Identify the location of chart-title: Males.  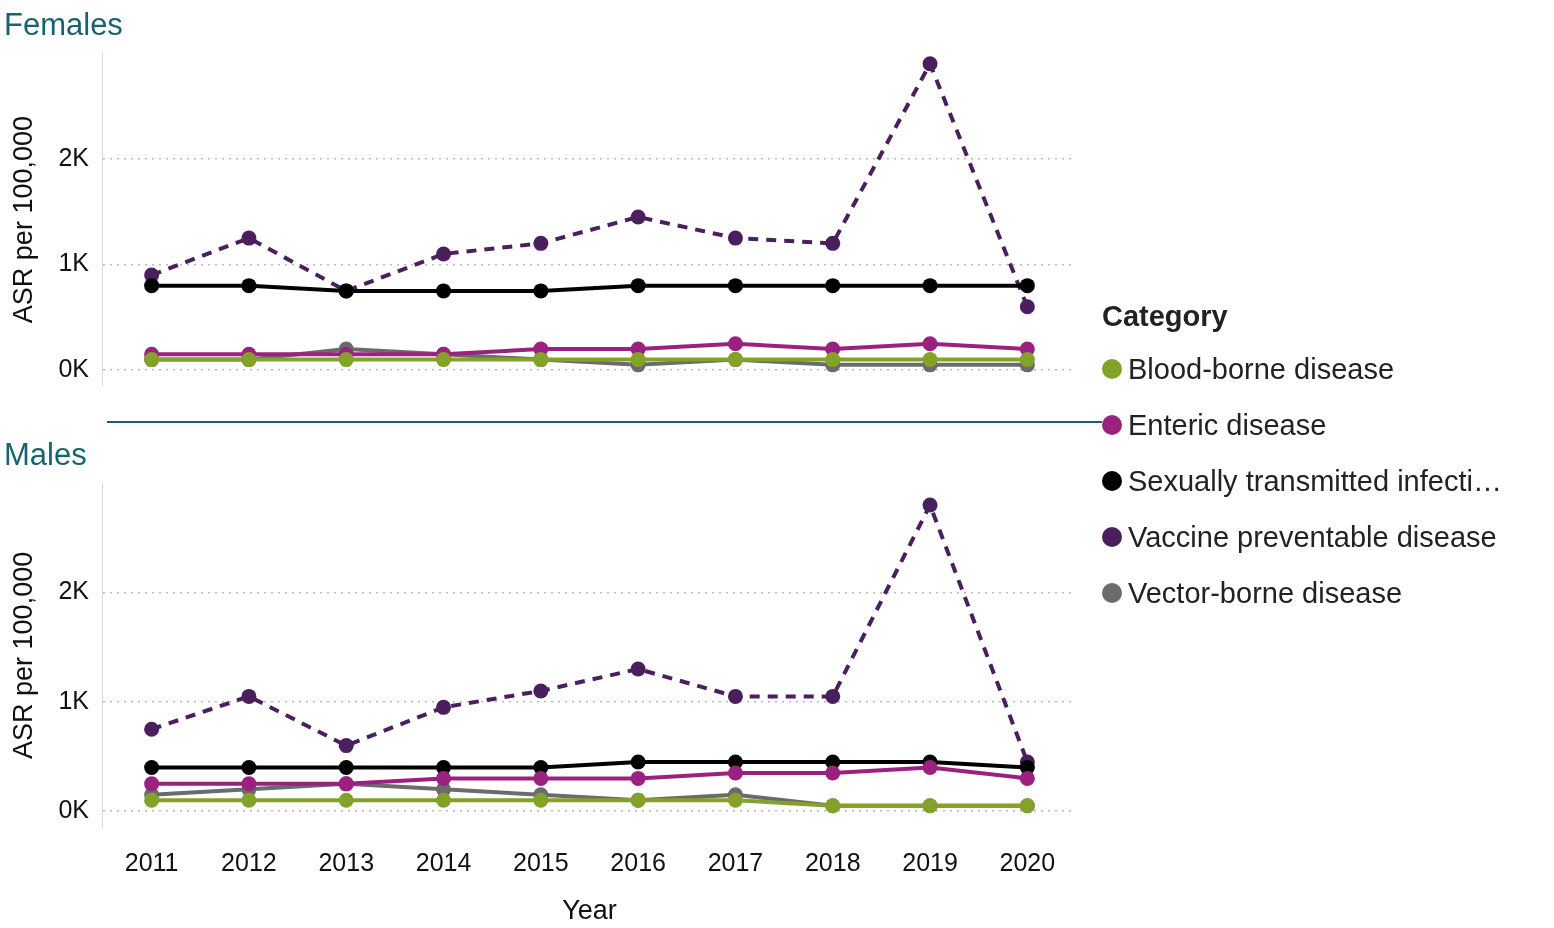
(45, 455).